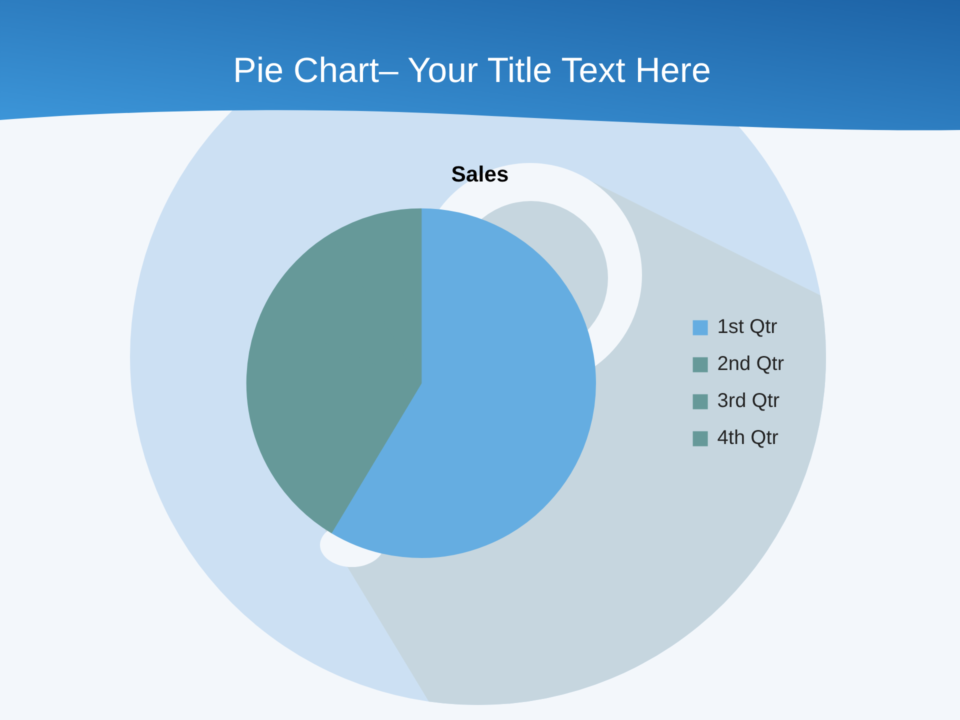 Image resolution: width=960 pixels, height=720 pixels. Describe the element at coordinates (480, 173) in the screenshot. I see `chart-subtitle: Sales` at that location.